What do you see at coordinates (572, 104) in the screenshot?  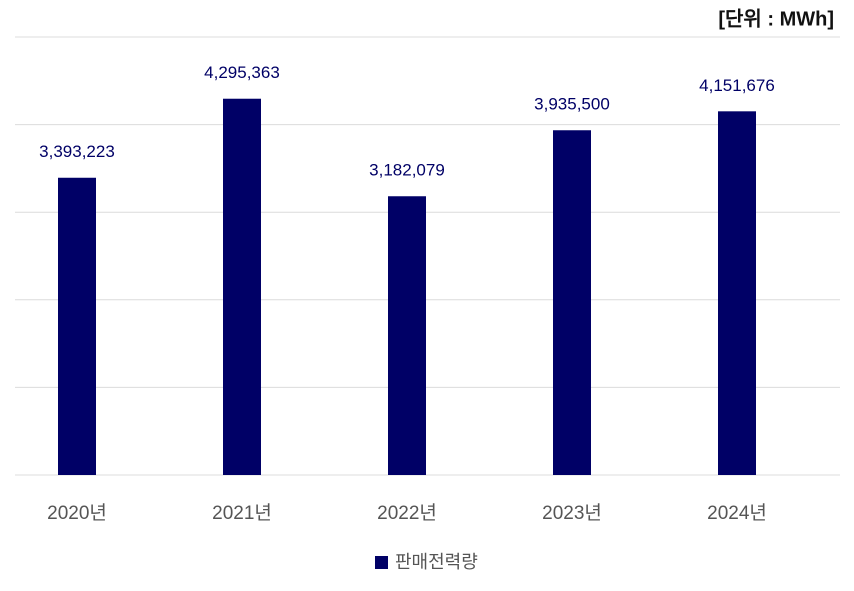 I see `value-label: 3,935,500` at bounding box center [572, 104].